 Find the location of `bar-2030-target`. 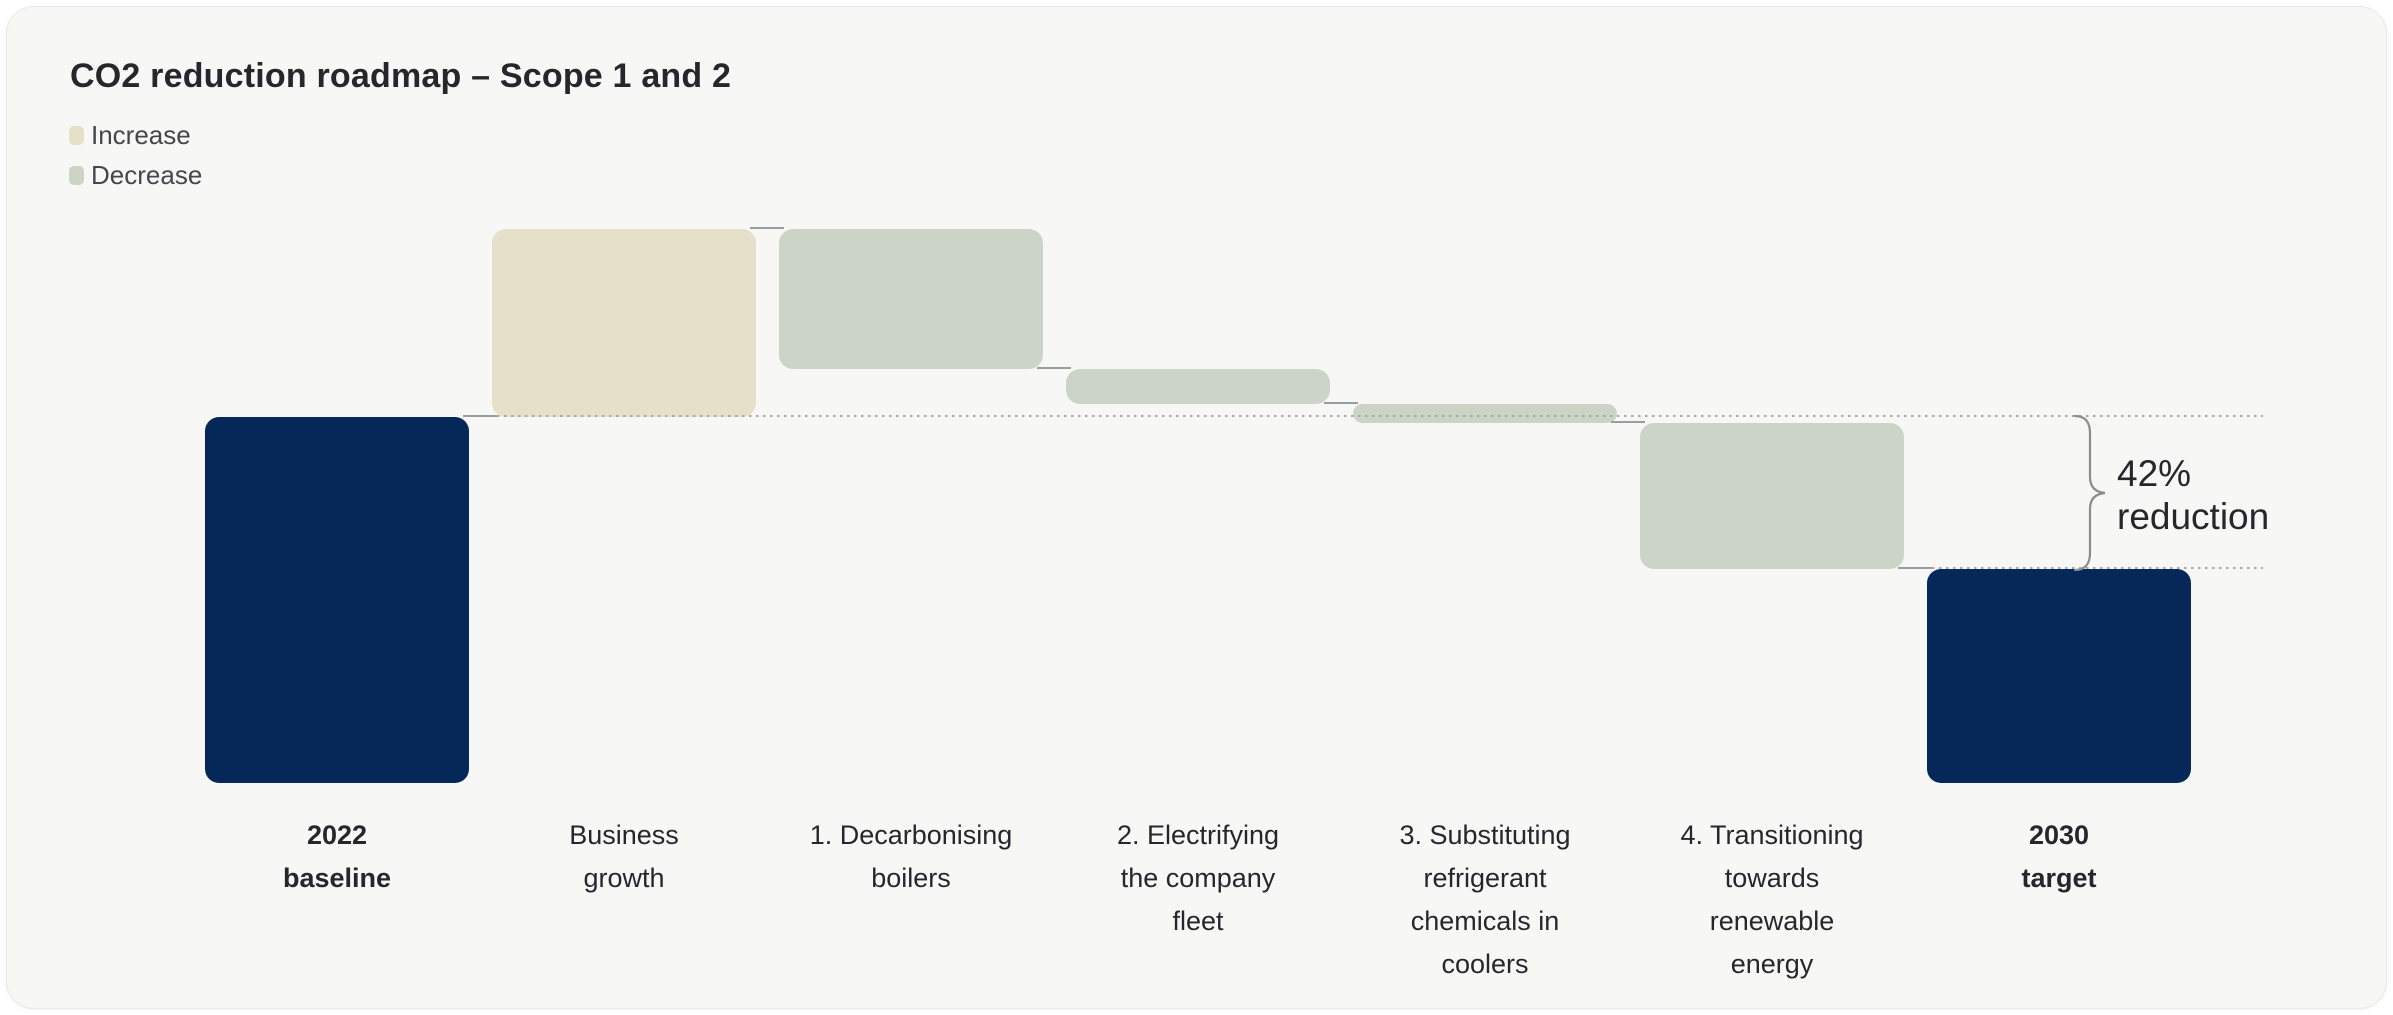

bar-2030-target is located at coordinates (2059, 676).